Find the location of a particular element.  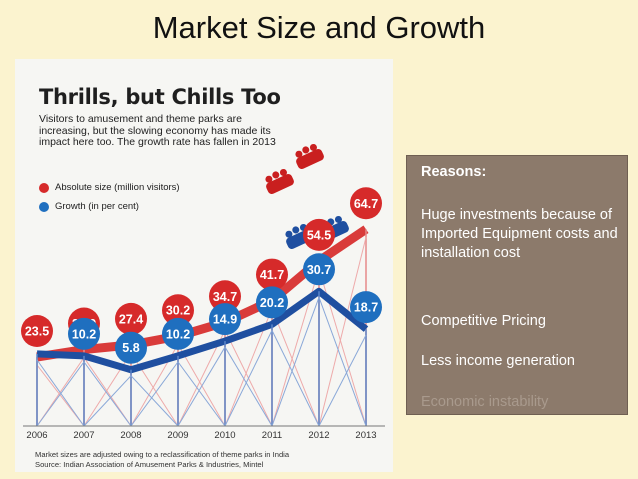

x-tick-label-2008: 2008 is located at coordinates (130, 435).